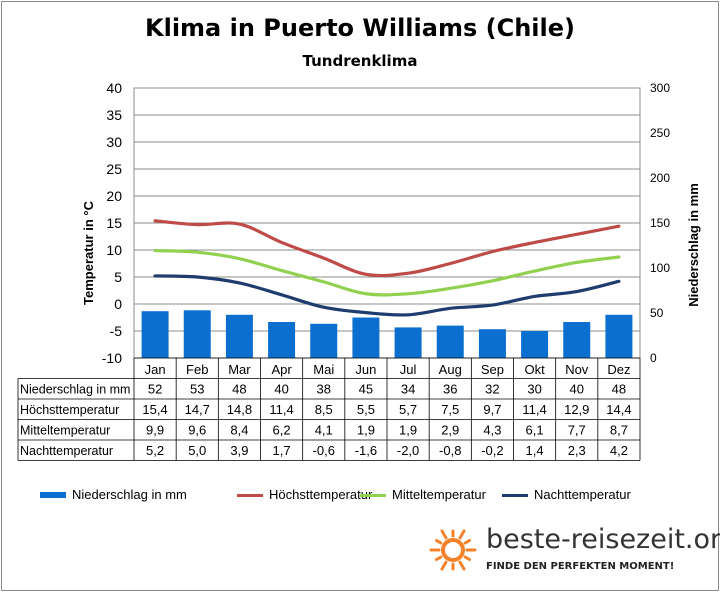  I want to click on y-tick-right: 50, so click(657, 313).